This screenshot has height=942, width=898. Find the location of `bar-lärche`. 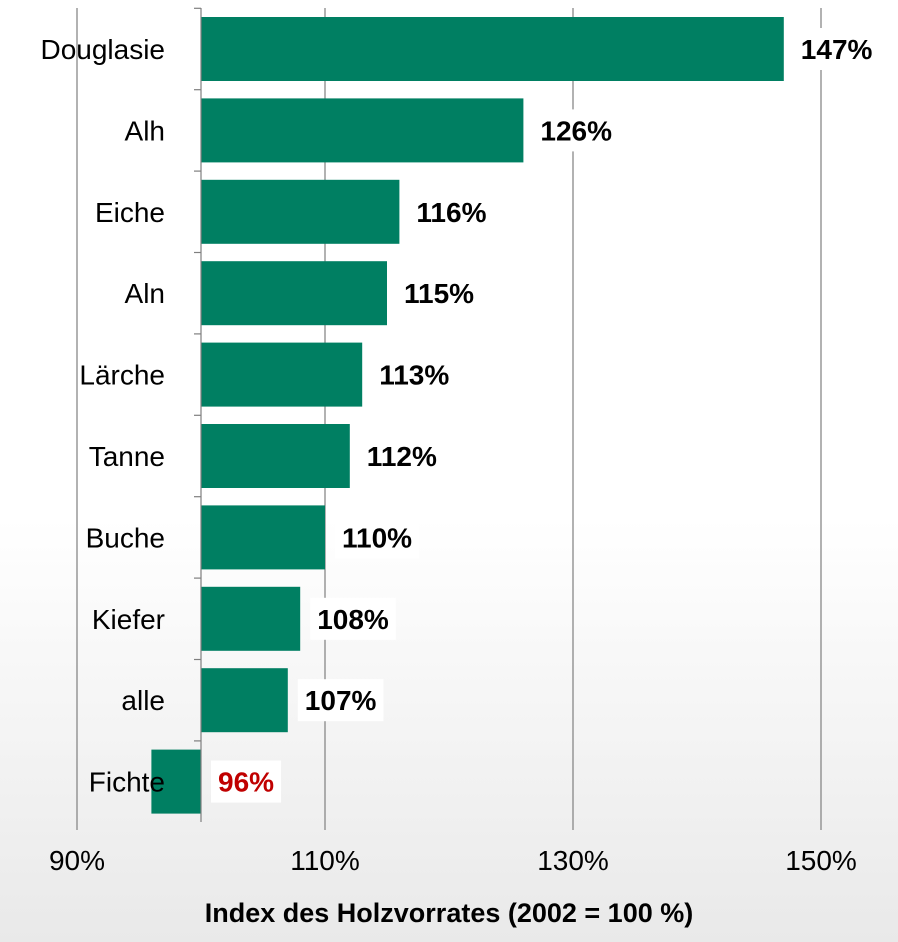

bar-lärche is located at coordinates (282, 374).